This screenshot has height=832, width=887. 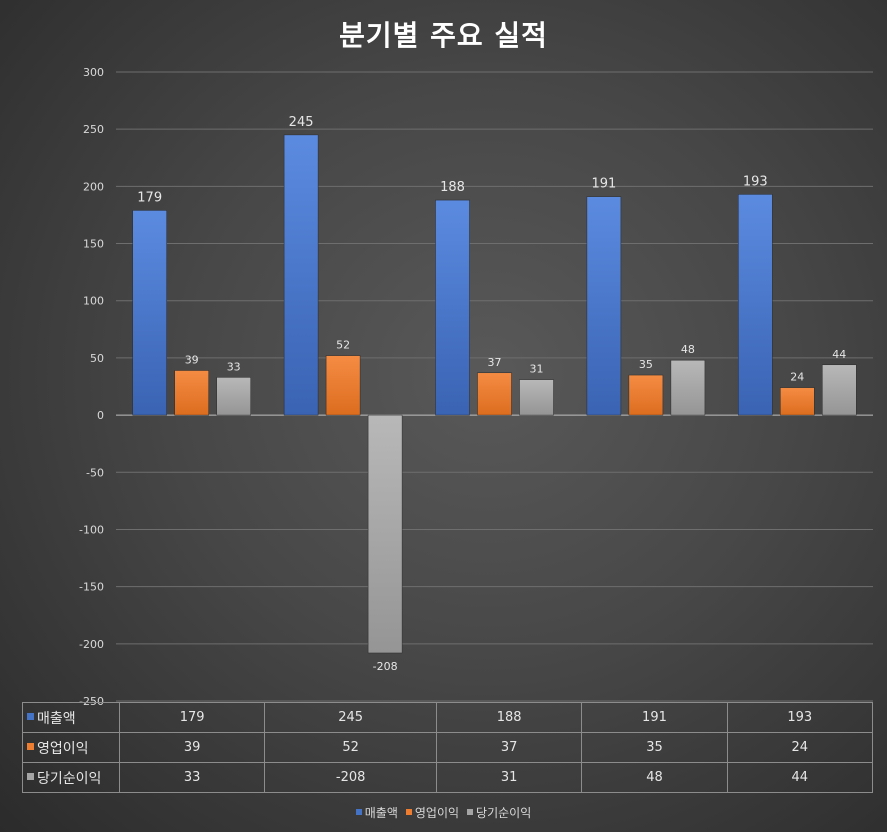 What do you see at coordinates (800, 777) in the screenshot?
I see `table-cell: 44` at bounding box center [800, 777].